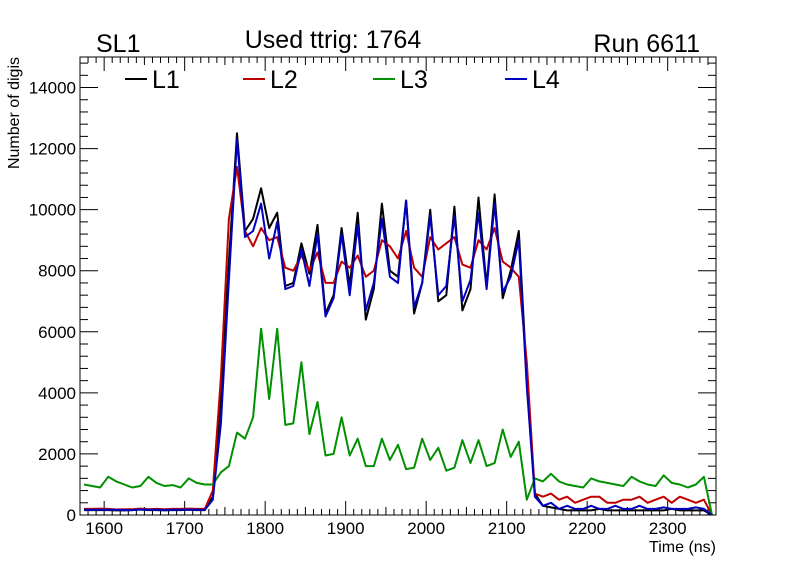 Image resolution: width=796 pixels, height=572 pixels. Describe the element at coordinates (668, 528) in the screenshot. I see `x-tick-label: 2300` at that location.